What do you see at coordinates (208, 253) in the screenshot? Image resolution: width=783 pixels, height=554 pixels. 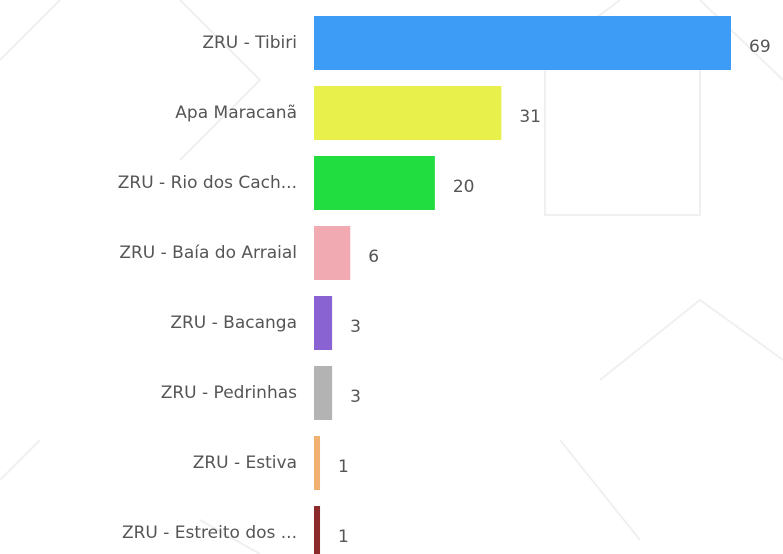 I see `category-label: ZRU - Baía do Arraial` at bounding box center [208, 253].